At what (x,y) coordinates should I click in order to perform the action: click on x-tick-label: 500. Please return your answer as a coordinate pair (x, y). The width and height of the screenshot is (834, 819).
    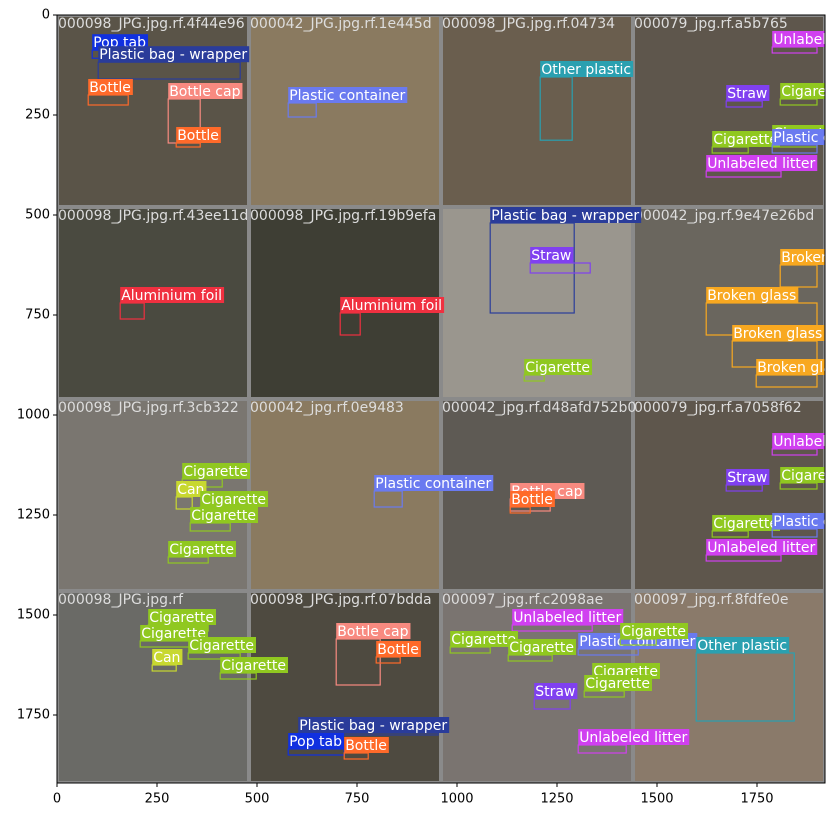
    Looking at the image, I should click on (257, 799).